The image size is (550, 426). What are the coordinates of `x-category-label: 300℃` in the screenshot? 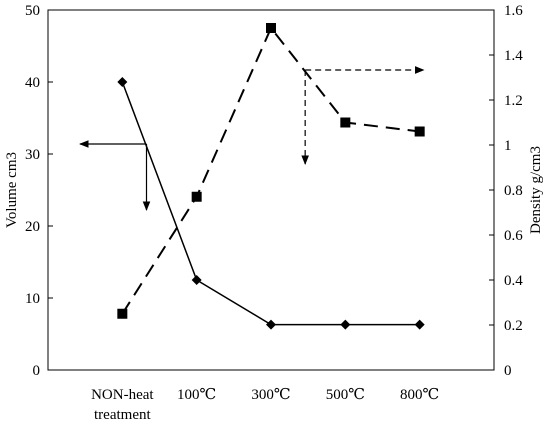 It's located at (270, 395).